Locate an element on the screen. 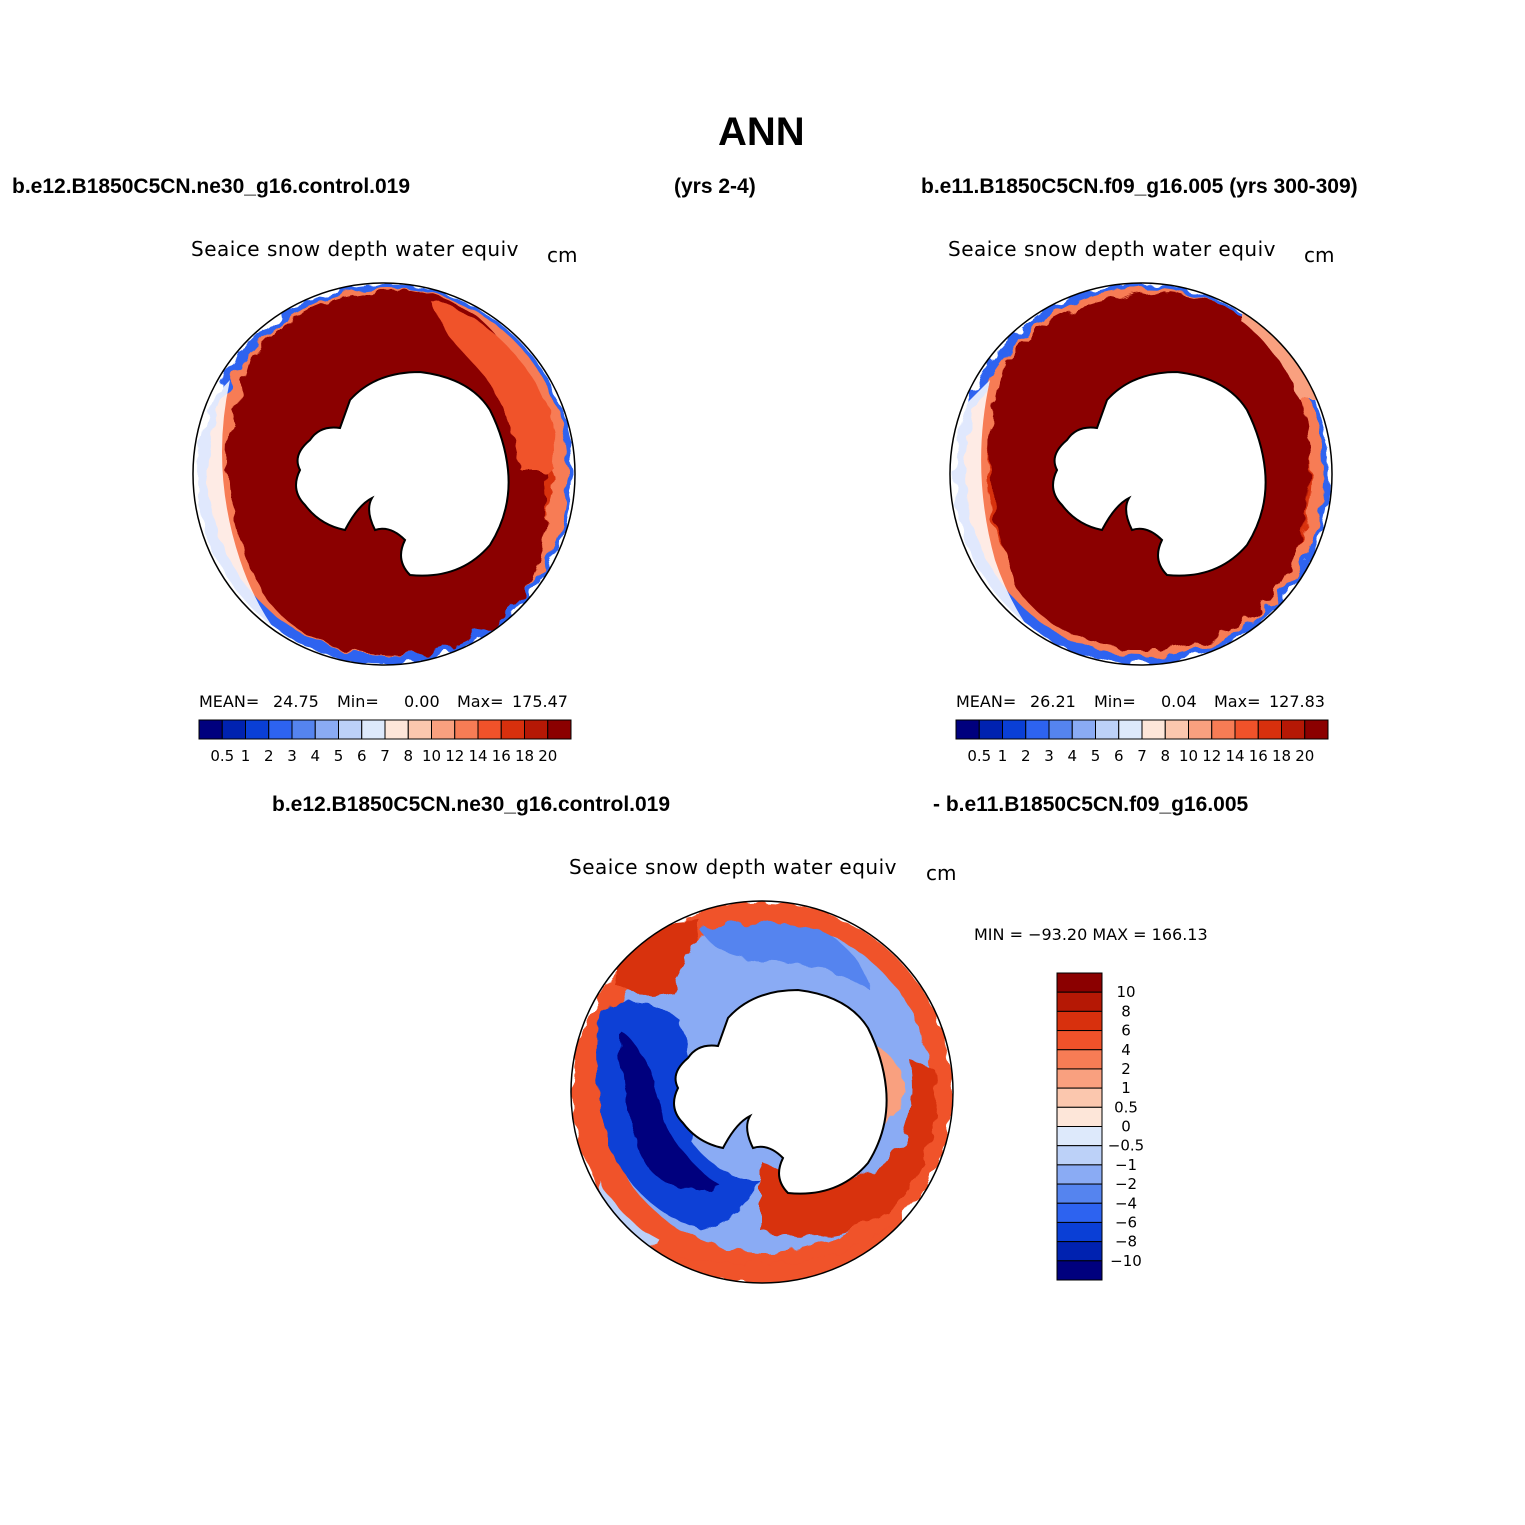 The width and height of the screenshot is (1525, 1525). panel2-mean-value: 26.21 is located at coordinates (1053, 701).